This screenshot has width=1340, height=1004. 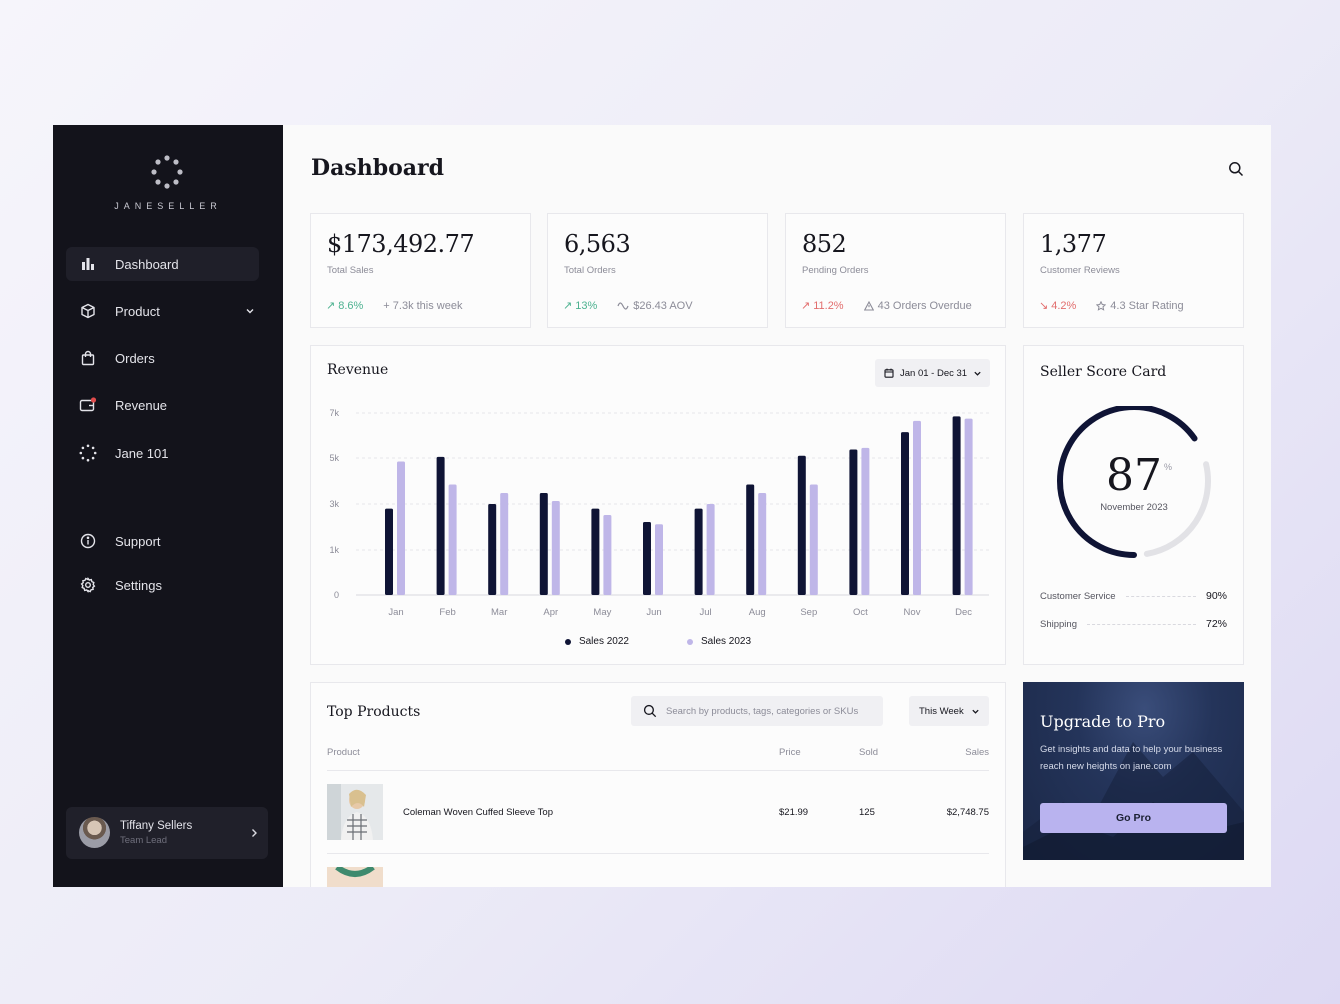 I want to click on x-tick-label: Mar, so click(x=499, y=612).